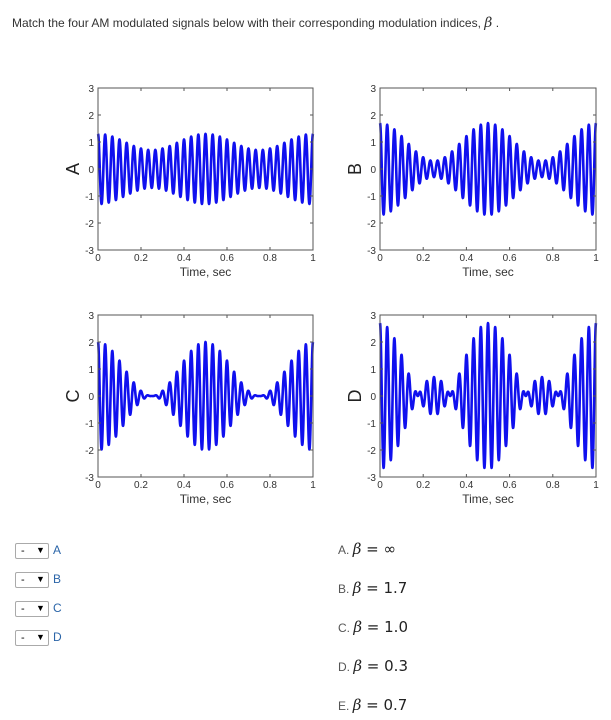 The width and height of the screenshot is (611, 720). I want to click on answer-c: C. β = 1.0, so click(373, 627).